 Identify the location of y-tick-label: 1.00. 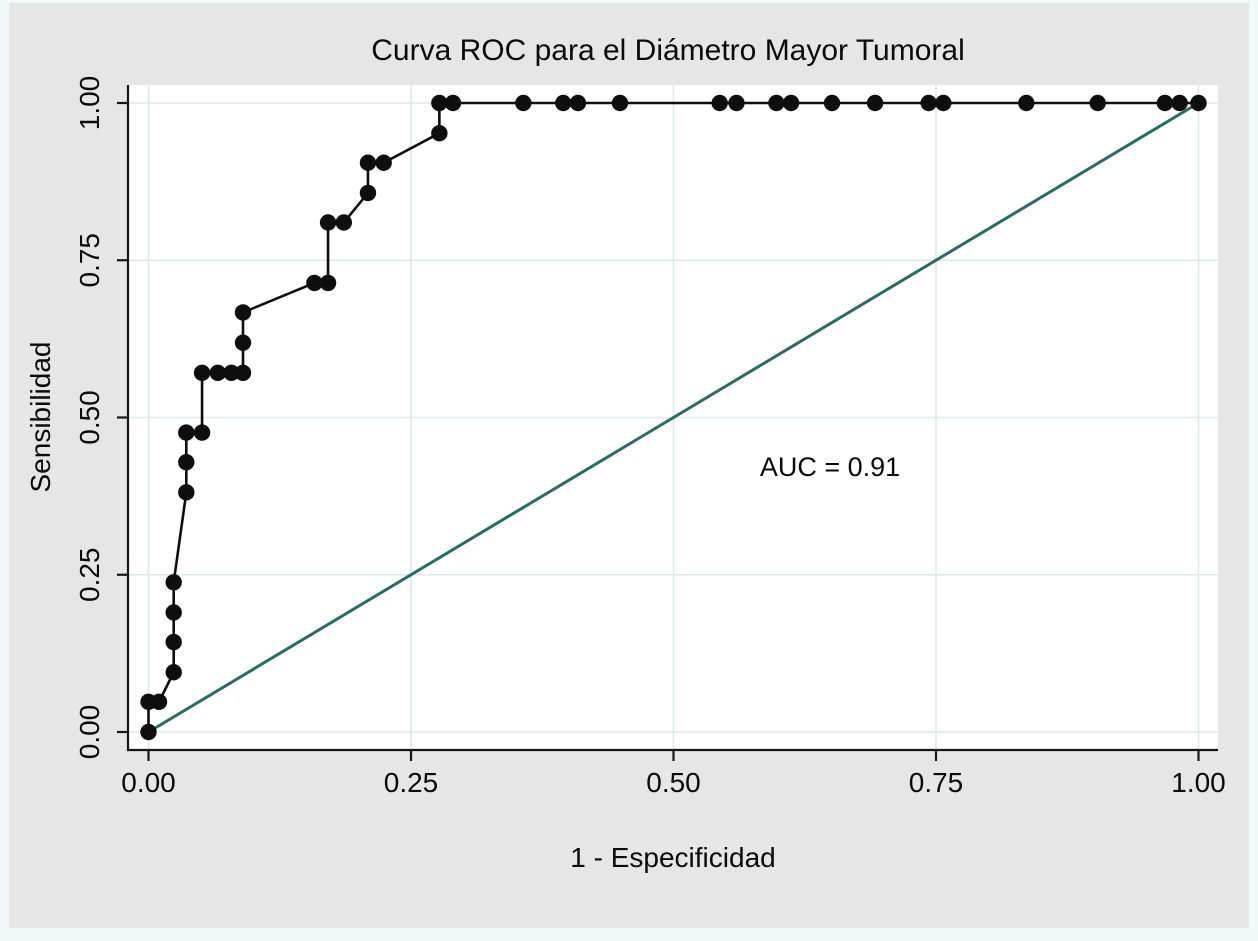
(89, 103).